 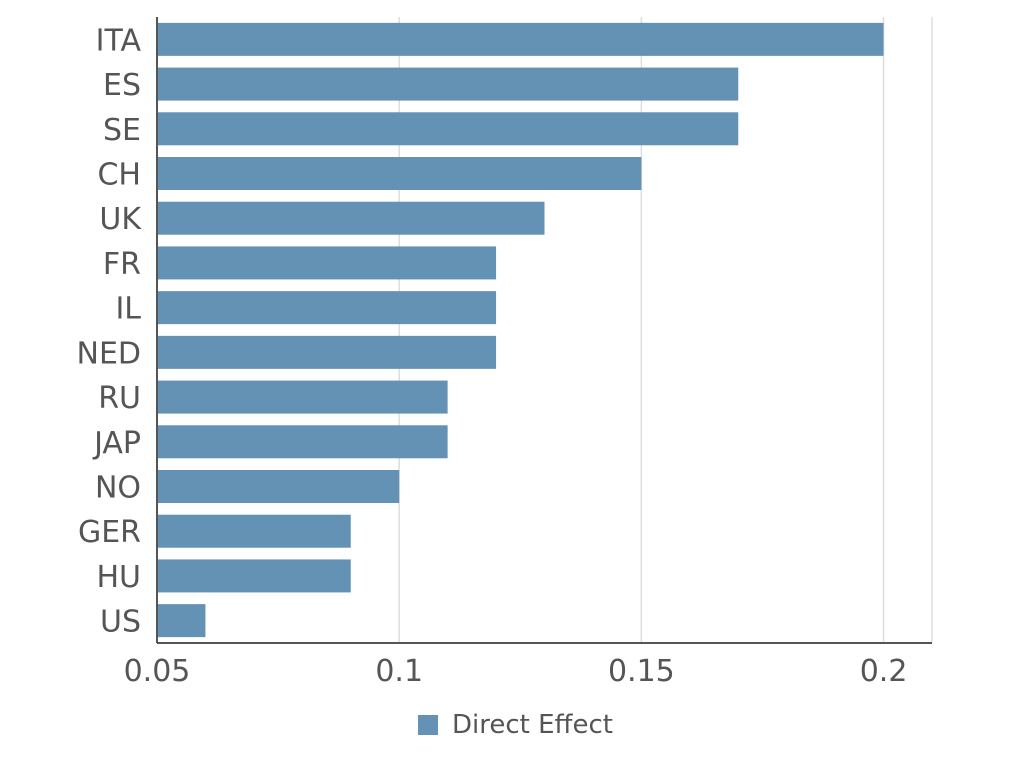 I want to click on legend: Direct Effect, so click(x=515, y=725).